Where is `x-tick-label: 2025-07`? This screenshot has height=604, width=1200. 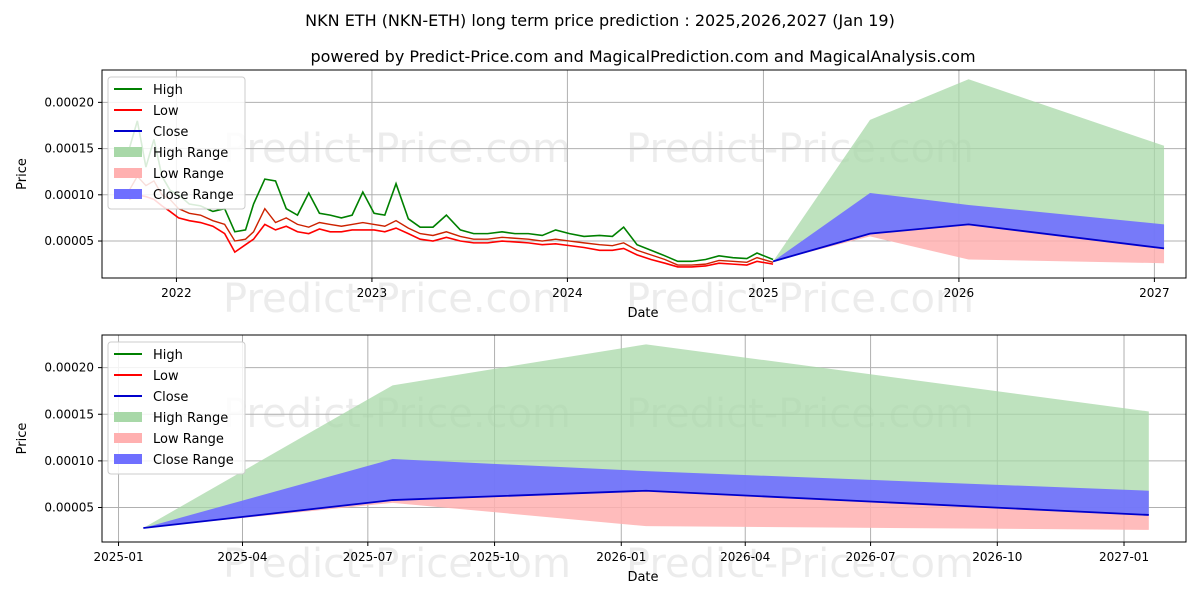 x-tick-label: 2025-07 is located at coordinates (368, 557).